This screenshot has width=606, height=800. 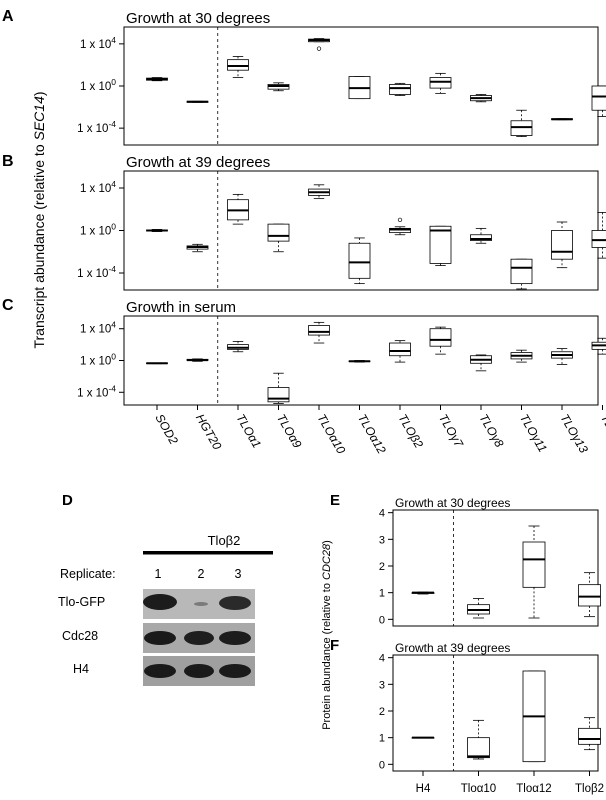 What do you see at coordinates (400, 220) in the screenshot?
I see `outlier-point` at bounding box center [400, 220].